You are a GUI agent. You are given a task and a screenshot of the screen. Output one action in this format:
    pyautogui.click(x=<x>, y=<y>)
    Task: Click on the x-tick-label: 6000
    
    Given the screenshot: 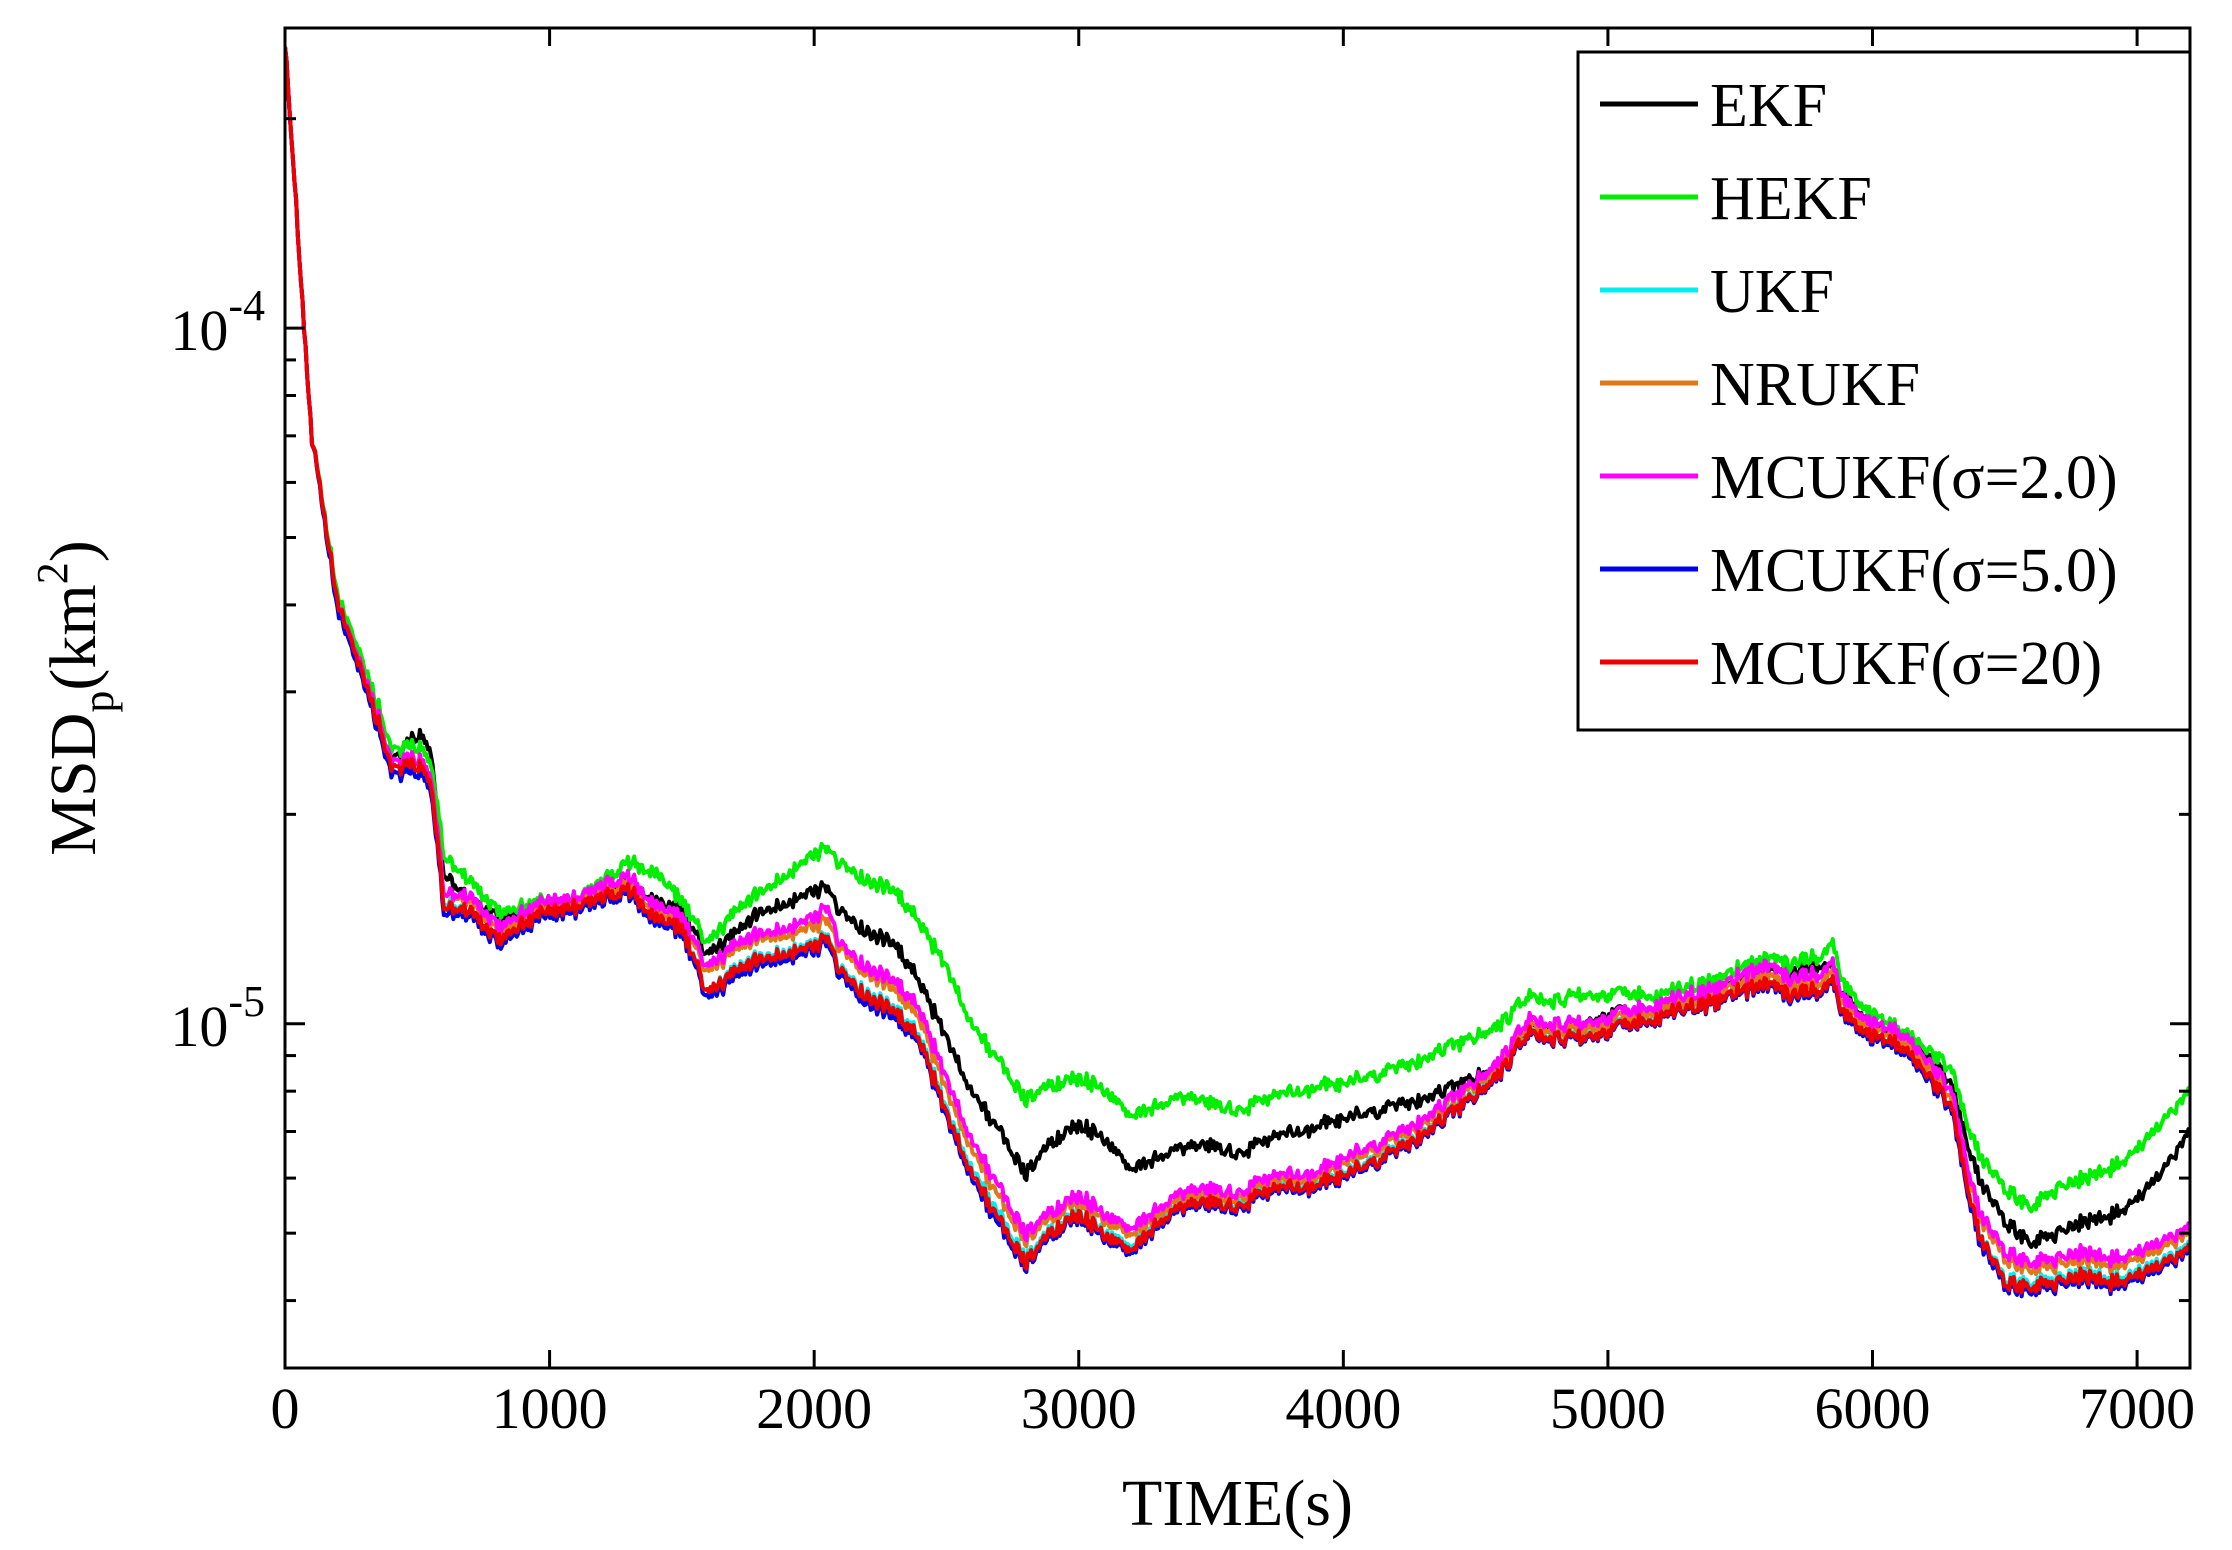 What is the action you would take?
    pyautogui.click(x=1873, y=1408)
    